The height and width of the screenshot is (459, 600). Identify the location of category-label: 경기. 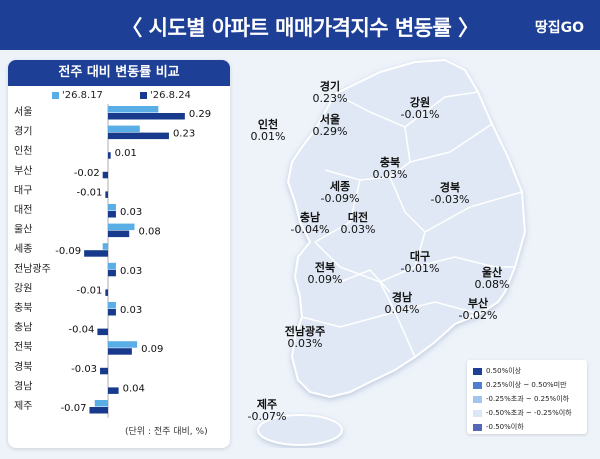
(23, 131).